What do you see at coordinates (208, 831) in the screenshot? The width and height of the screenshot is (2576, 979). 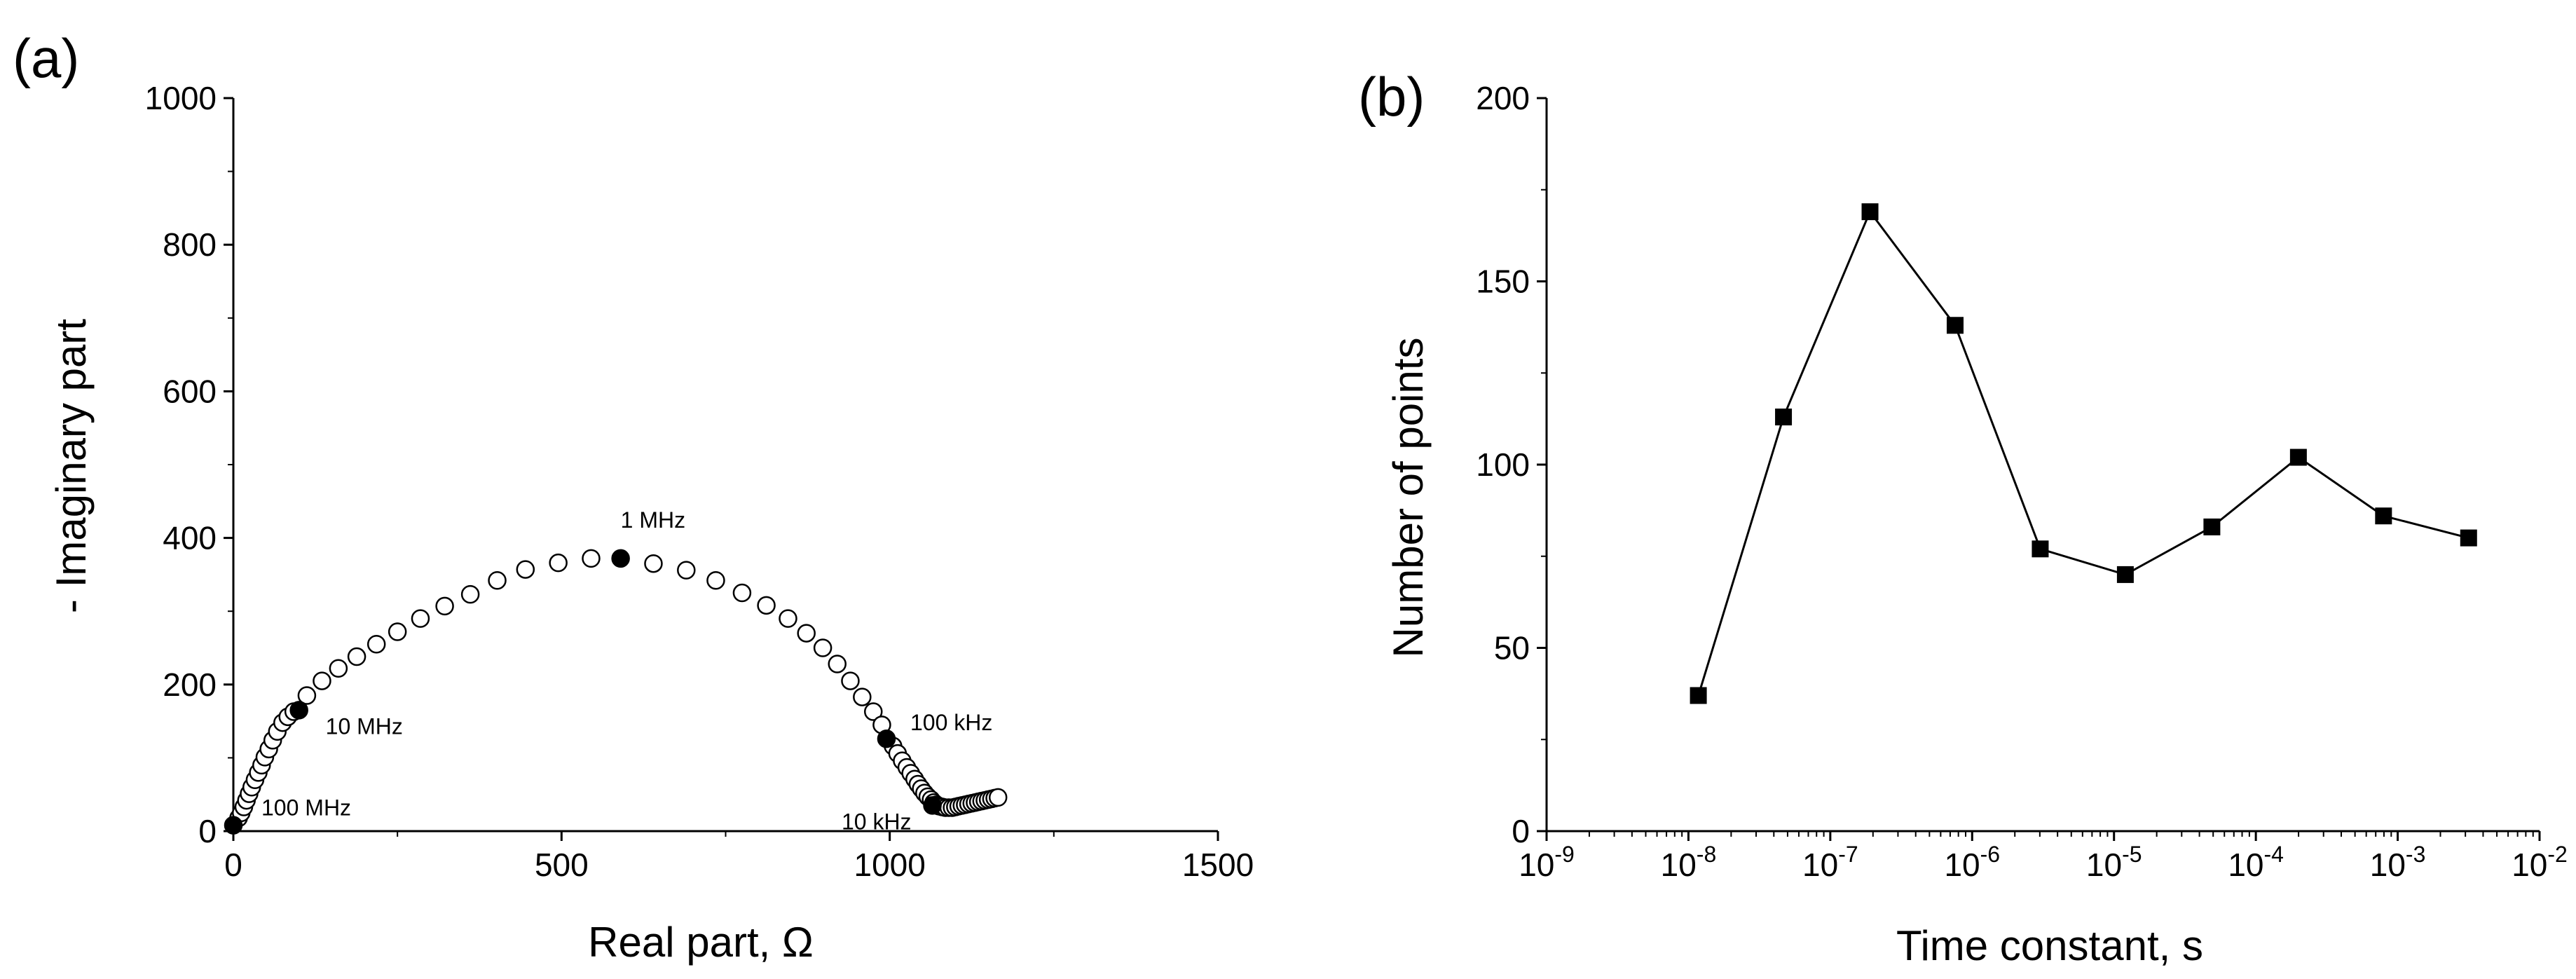 I see `chart-a-y-tick-label: 0` at bounding box center [208, 831].